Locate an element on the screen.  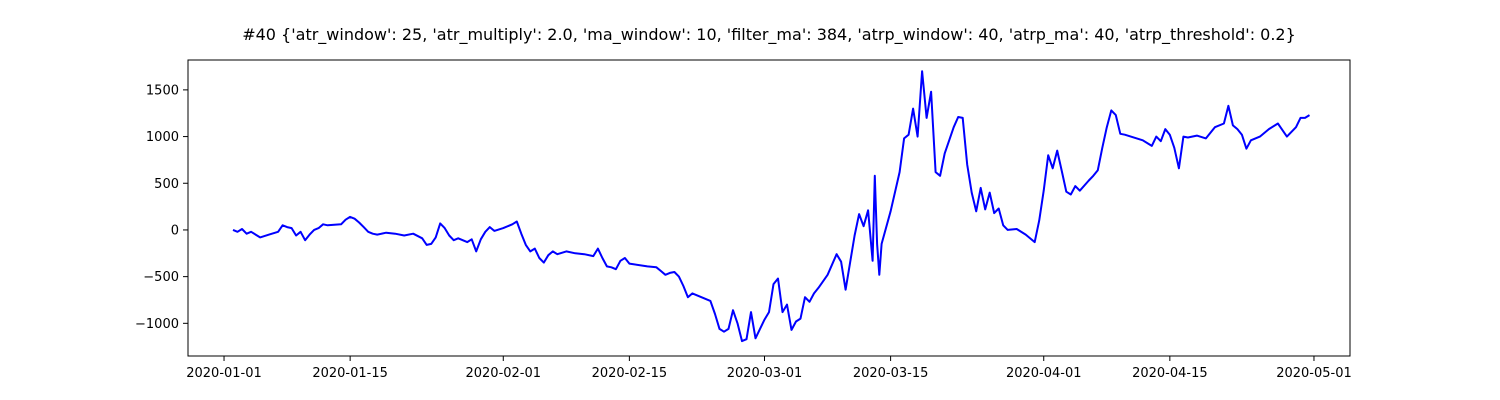
y-tick-label: 1000 is located at coordinates (162, 137).